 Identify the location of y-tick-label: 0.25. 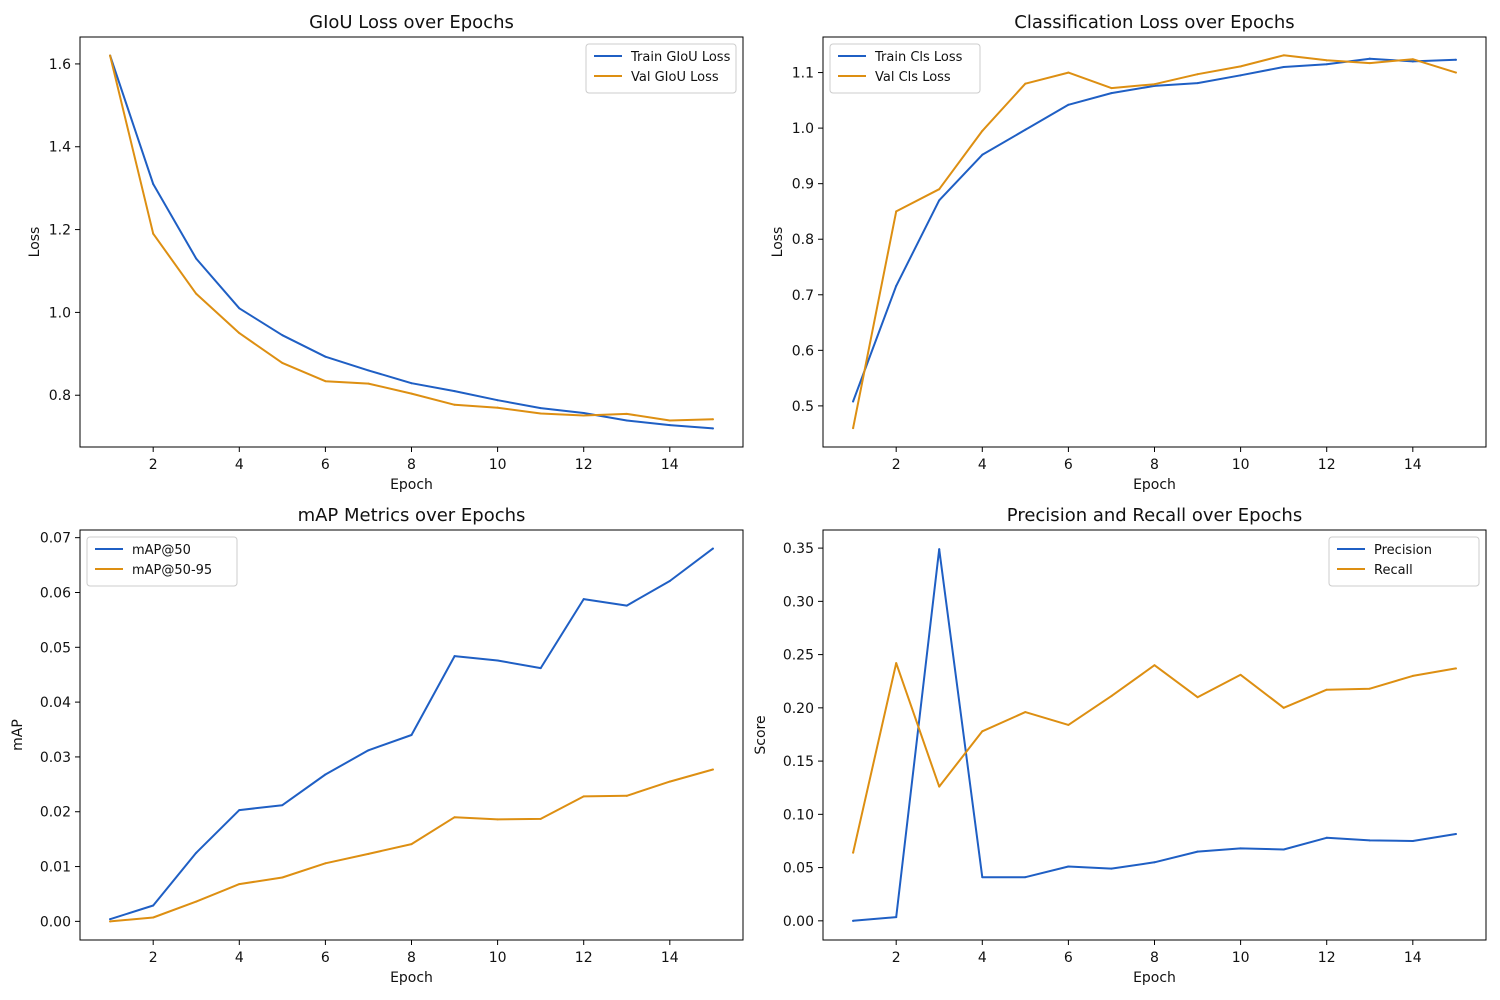
(798, 656).